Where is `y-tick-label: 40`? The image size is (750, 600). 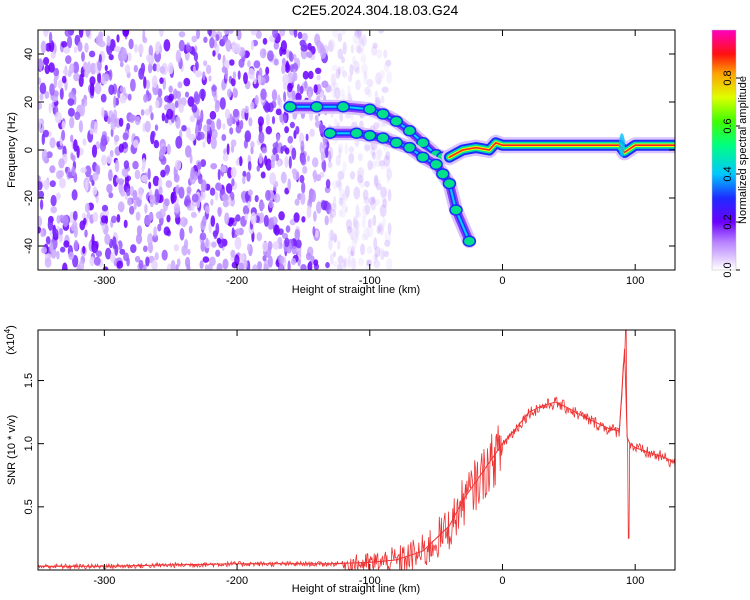
y-tick-label: 40 is located at coordinates (29, 54).